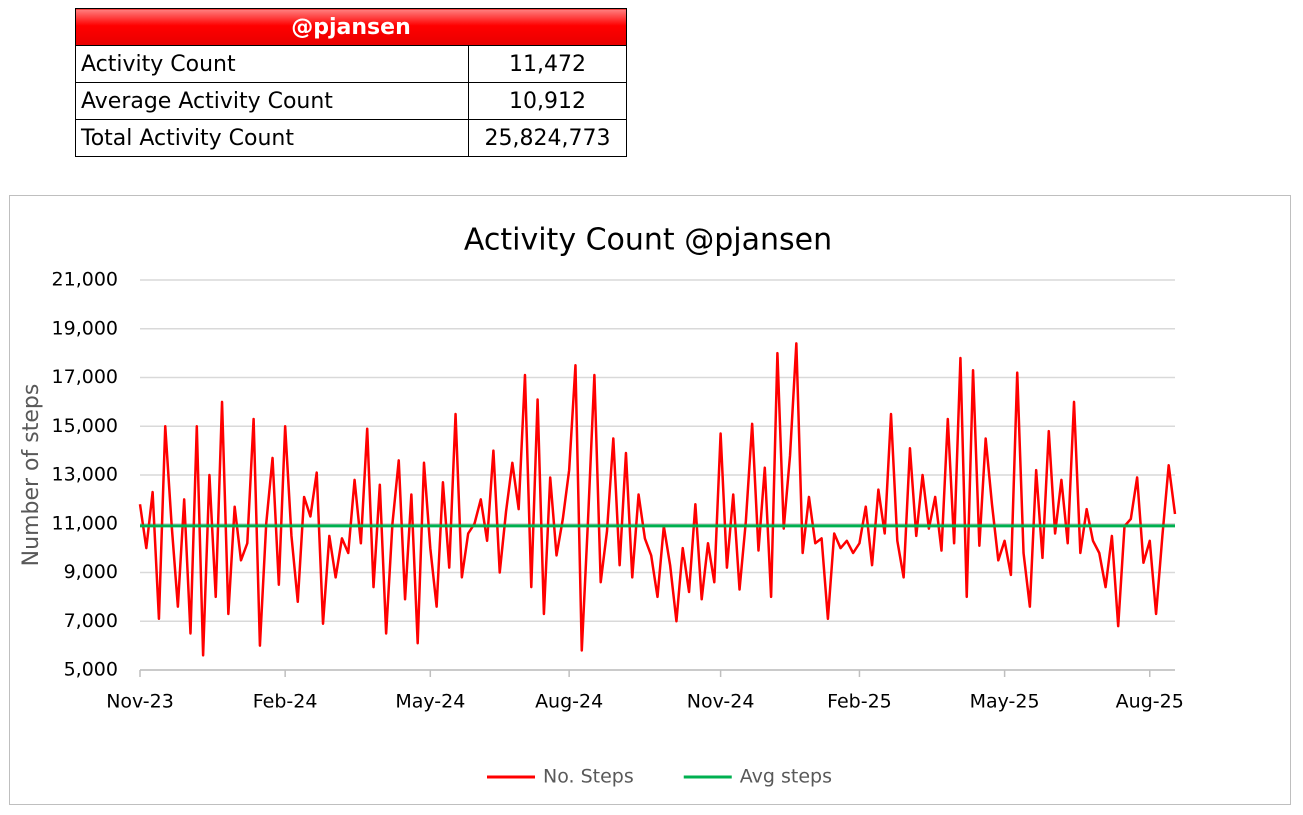 Image resolution: width=1303 pixels, height=815 pixels. I want to click on y-tick-label: 13,000, so click(85, 475).